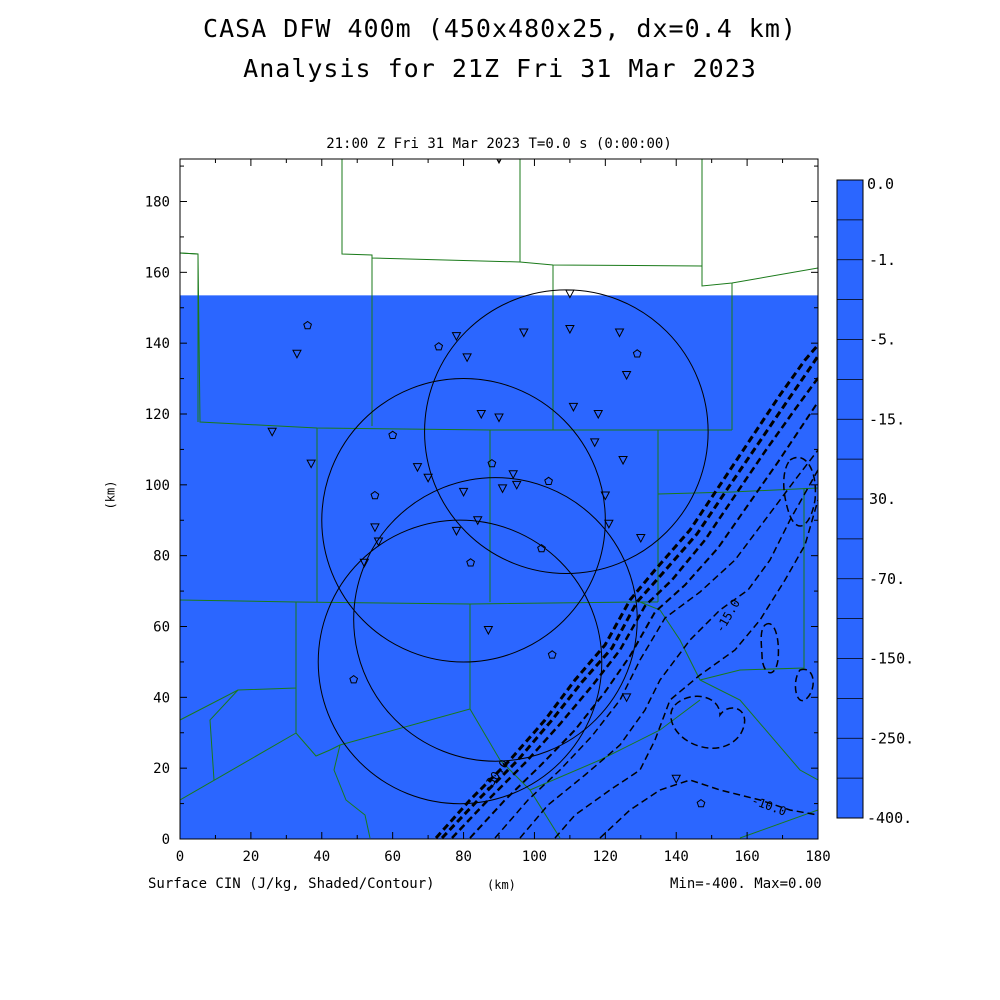  I want to click on y-tick-label: 0, so click(166, 840).